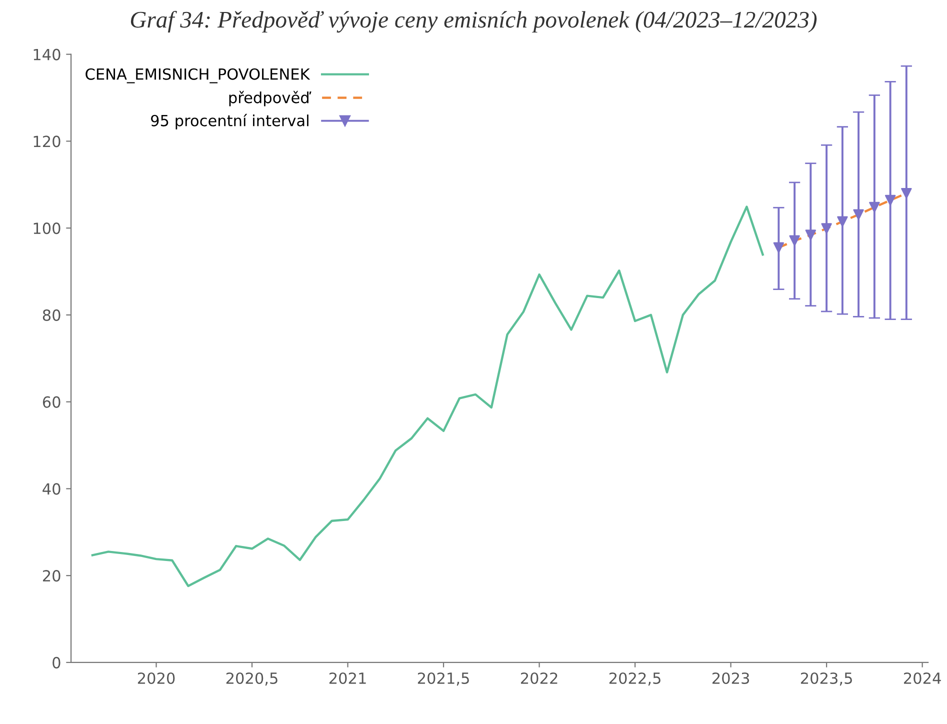  I want to click on legend-label: 95 procentní interval, so click(229, 122).